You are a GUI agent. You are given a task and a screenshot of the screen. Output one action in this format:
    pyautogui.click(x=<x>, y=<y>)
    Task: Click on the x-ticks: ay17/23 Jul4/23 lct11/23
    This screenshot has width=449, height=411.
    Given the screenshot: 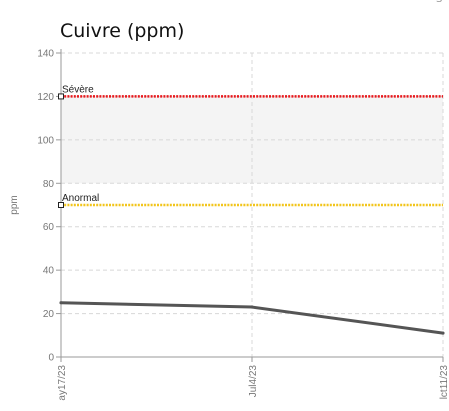 What is the action you would take?
    pyautogui.click(x=253, y=379)
    